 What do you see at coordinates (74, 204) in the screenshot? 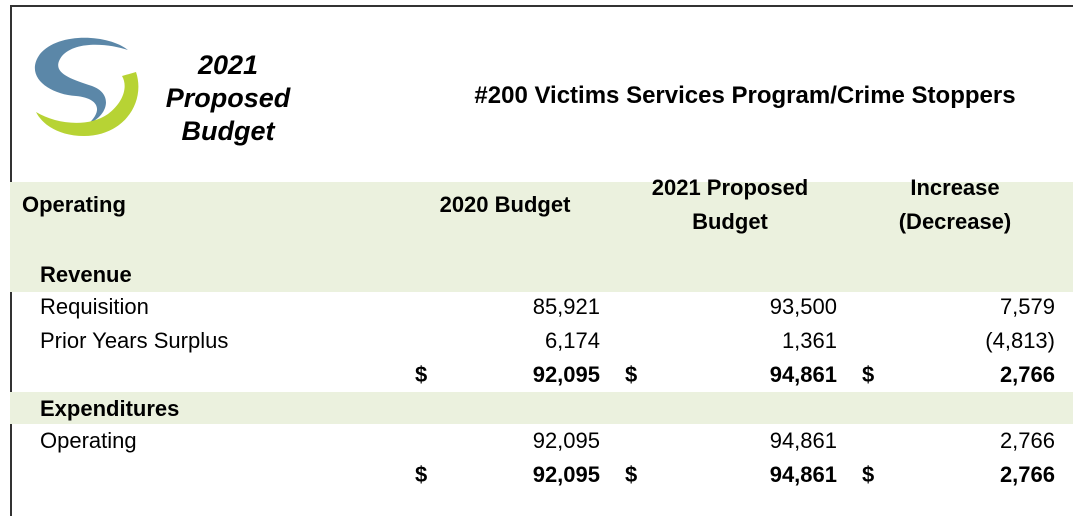
I see `column-header: Operating` at bounding box center [74, 204].